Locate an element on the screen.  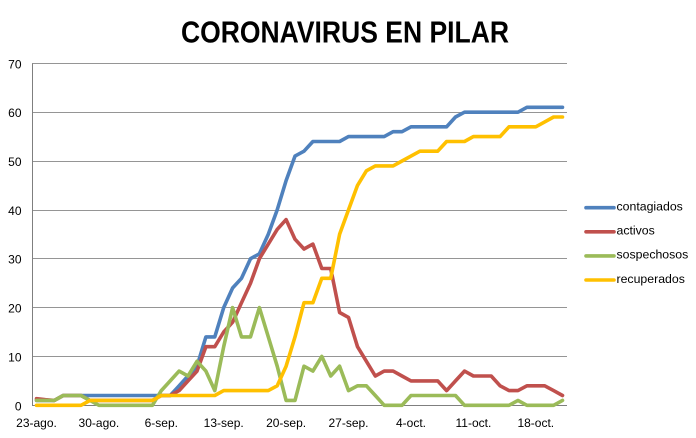
svg-text: 20 is located at coordinates (15, 309).